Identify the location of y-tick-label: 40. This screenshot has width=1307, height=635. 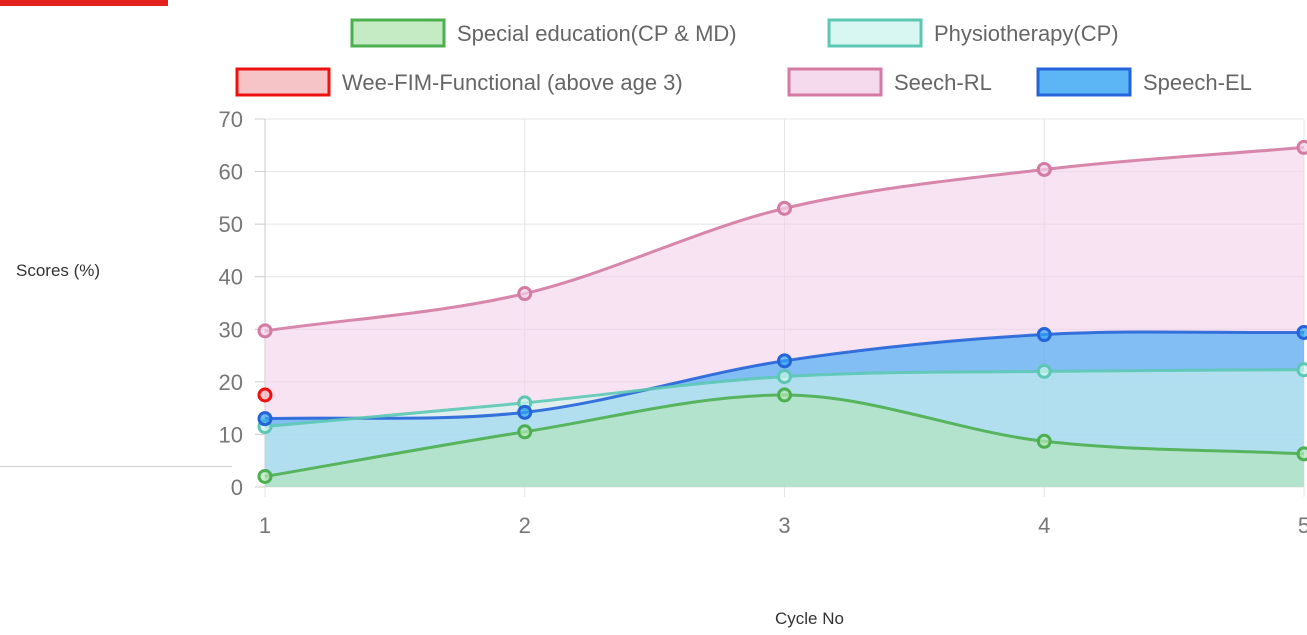
(231, 277).